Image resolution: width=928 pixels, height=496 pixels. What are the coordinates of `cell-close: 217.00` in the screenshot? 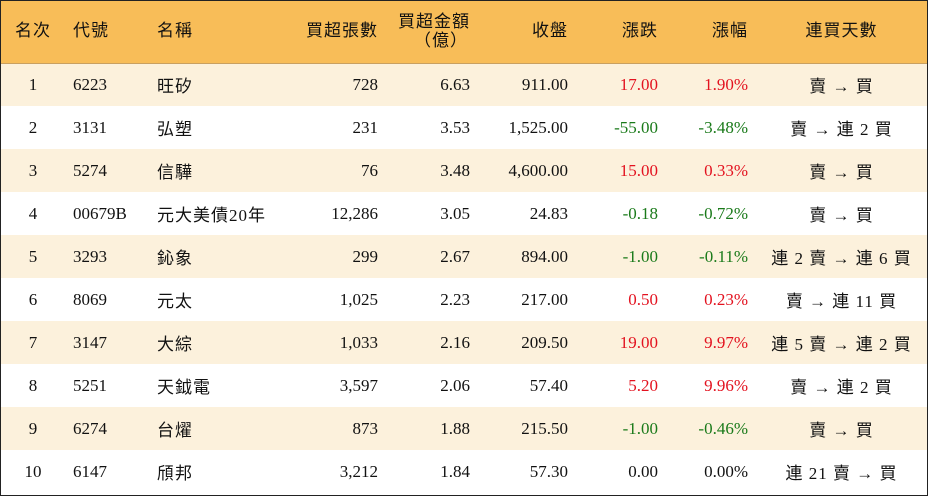 It's located at (544, 299).